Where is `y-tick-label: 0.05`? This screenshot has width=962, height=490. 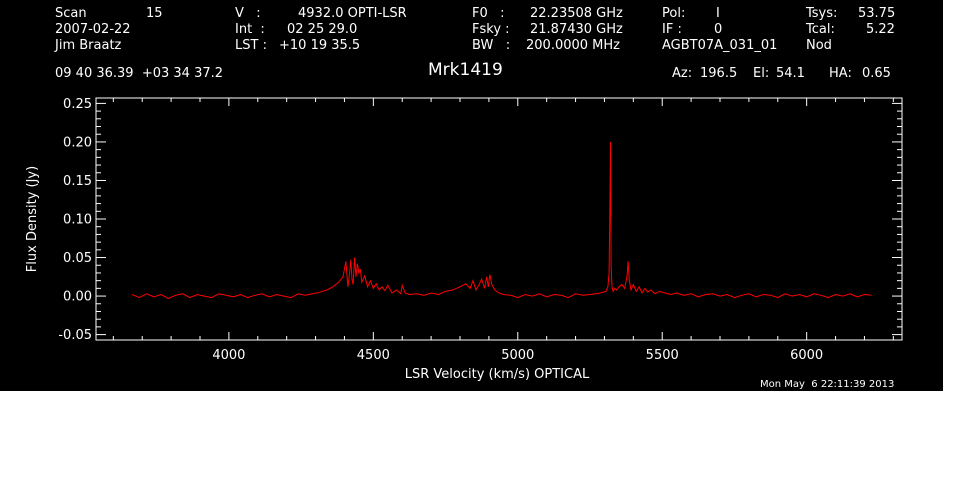 y-tick-label: 0.05 is located at coordinates (77, 258).